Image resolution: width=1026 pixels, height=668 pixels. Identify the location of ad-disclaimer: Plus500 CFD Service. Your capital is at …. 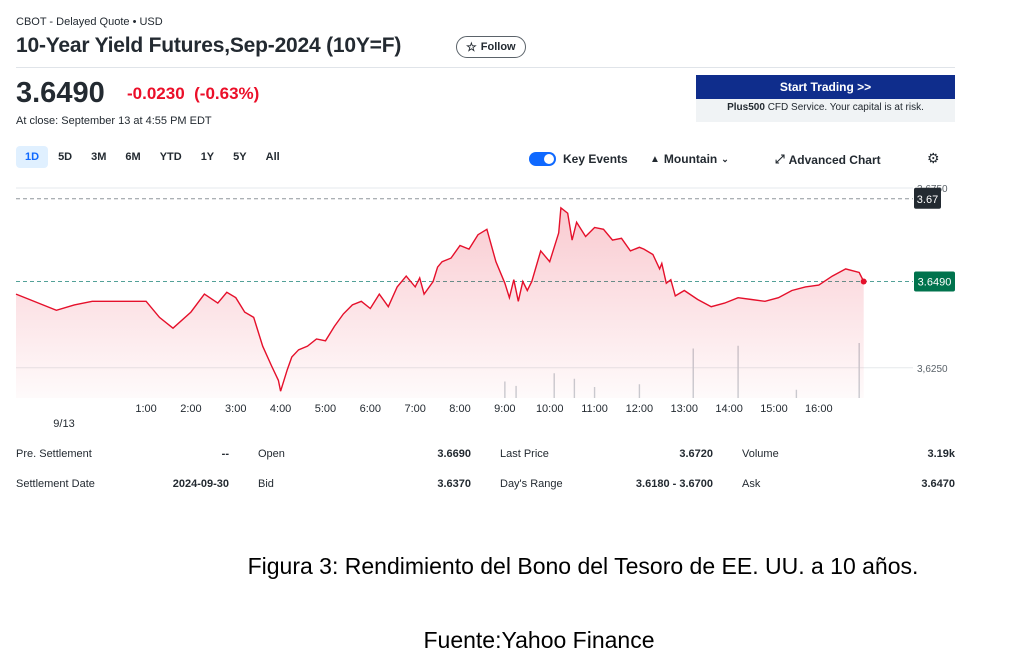
(825, 107).